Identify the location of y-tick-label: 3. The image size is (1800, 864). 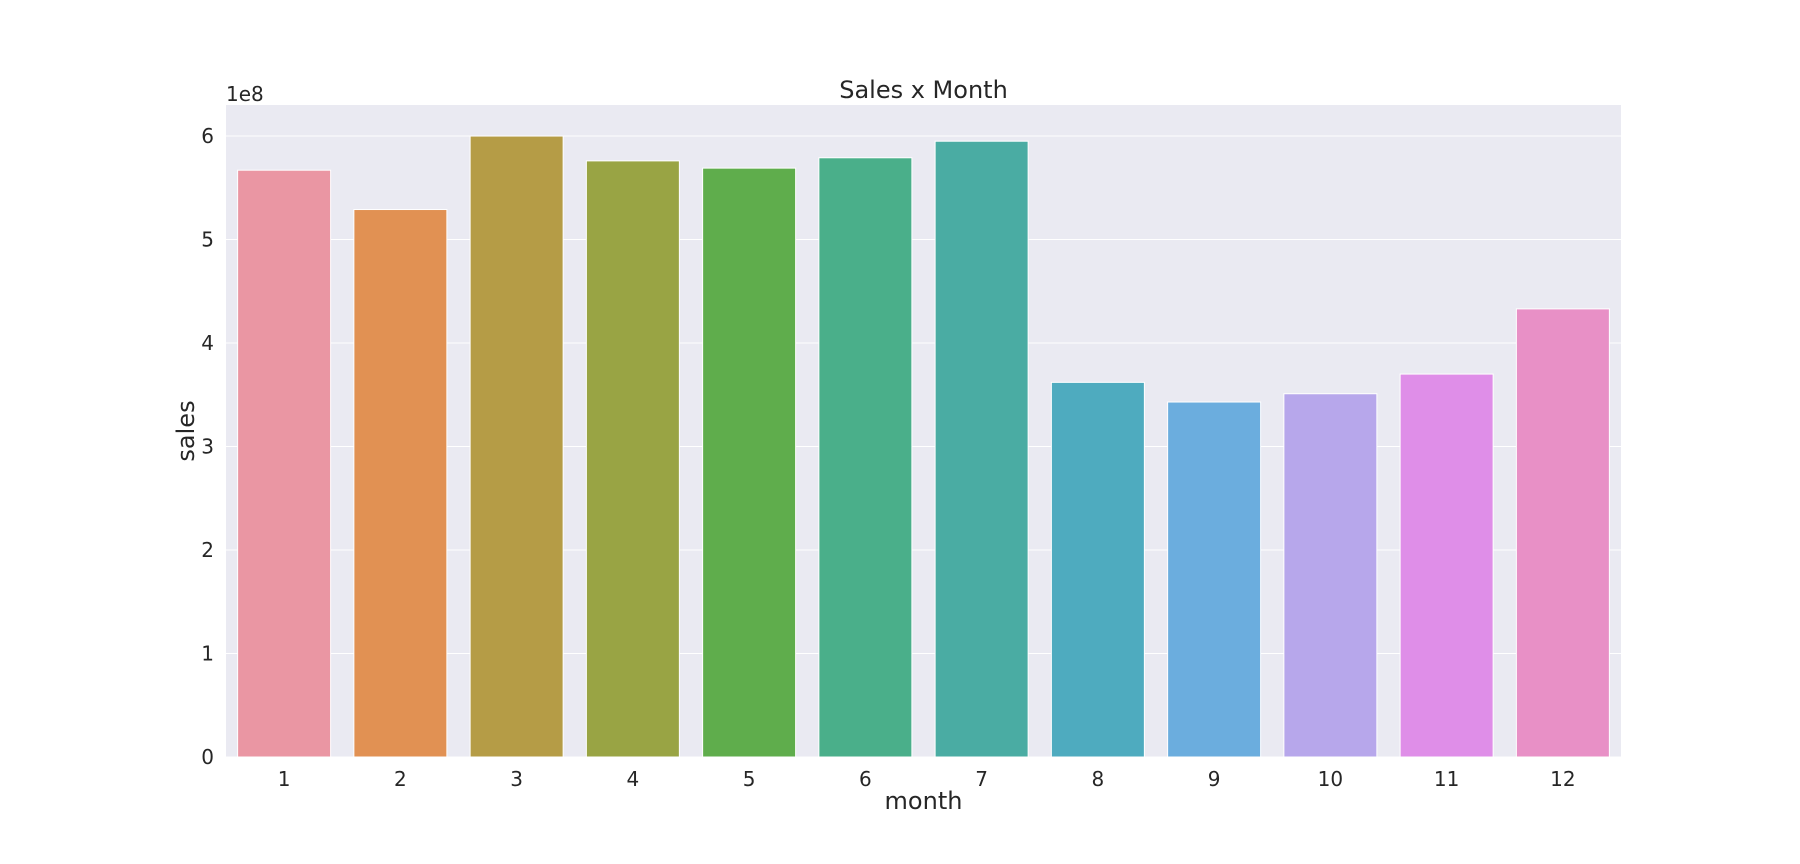
(207, 447).